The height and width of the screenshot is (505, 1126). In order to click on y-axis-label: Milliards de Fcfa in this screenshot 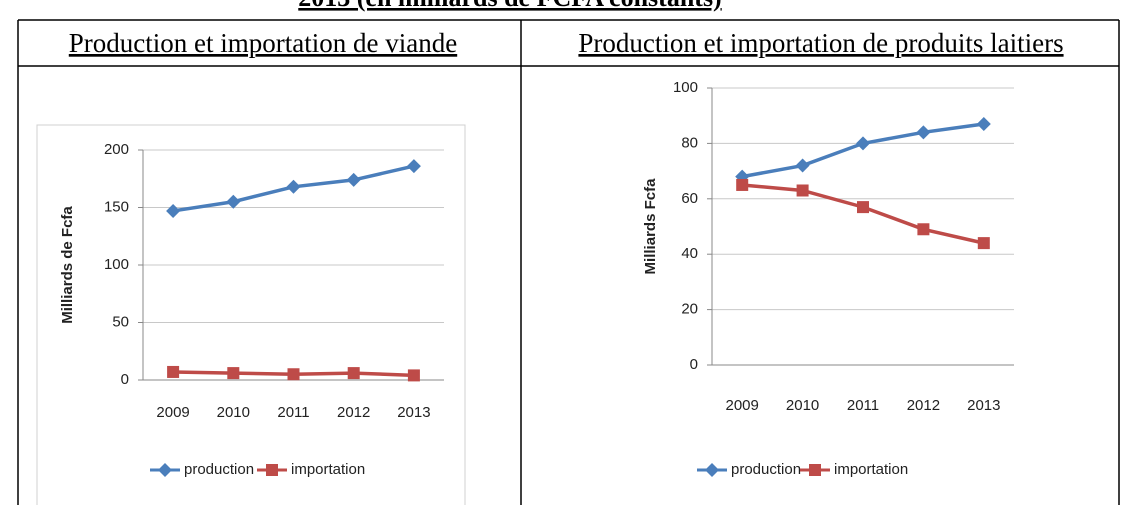, I will do `click(67, 265)`.